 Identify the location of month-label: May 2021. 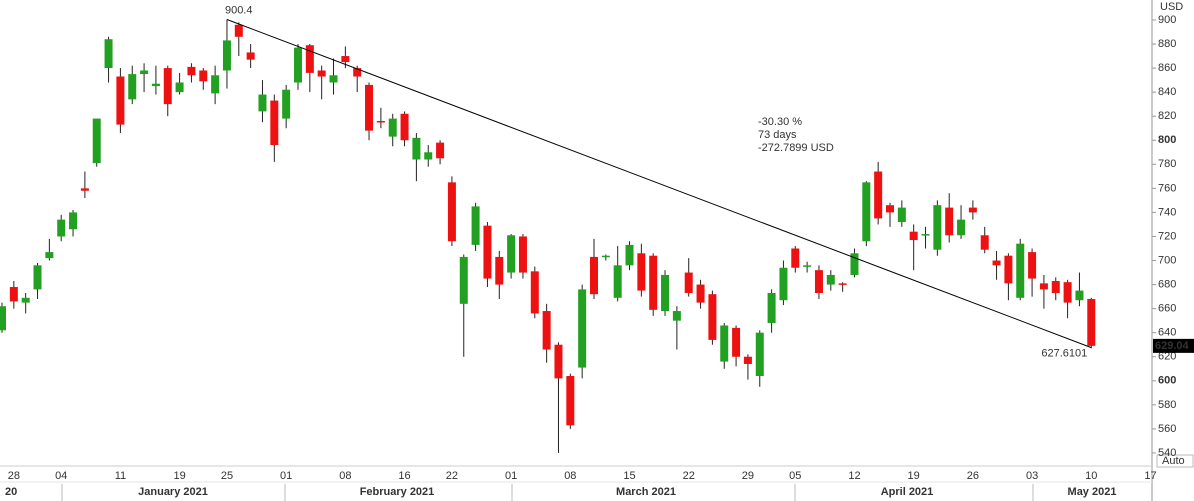
(1092, 492).